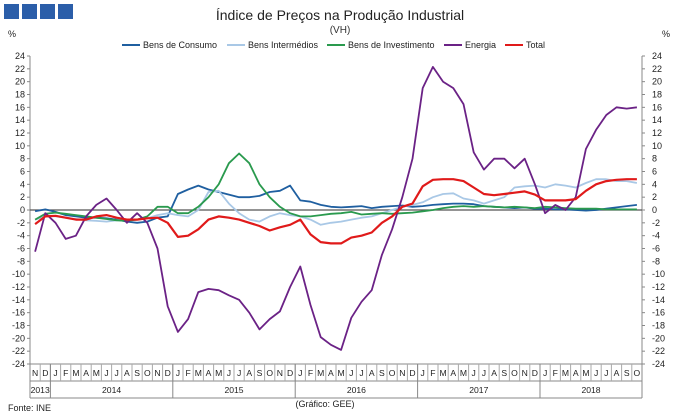 The height and width of the screenshot is (418, 680). Describe the element at coordinates (324, 404) in the screenshot. I see `chart-credit: (Gráfico: GEE)` at that location.